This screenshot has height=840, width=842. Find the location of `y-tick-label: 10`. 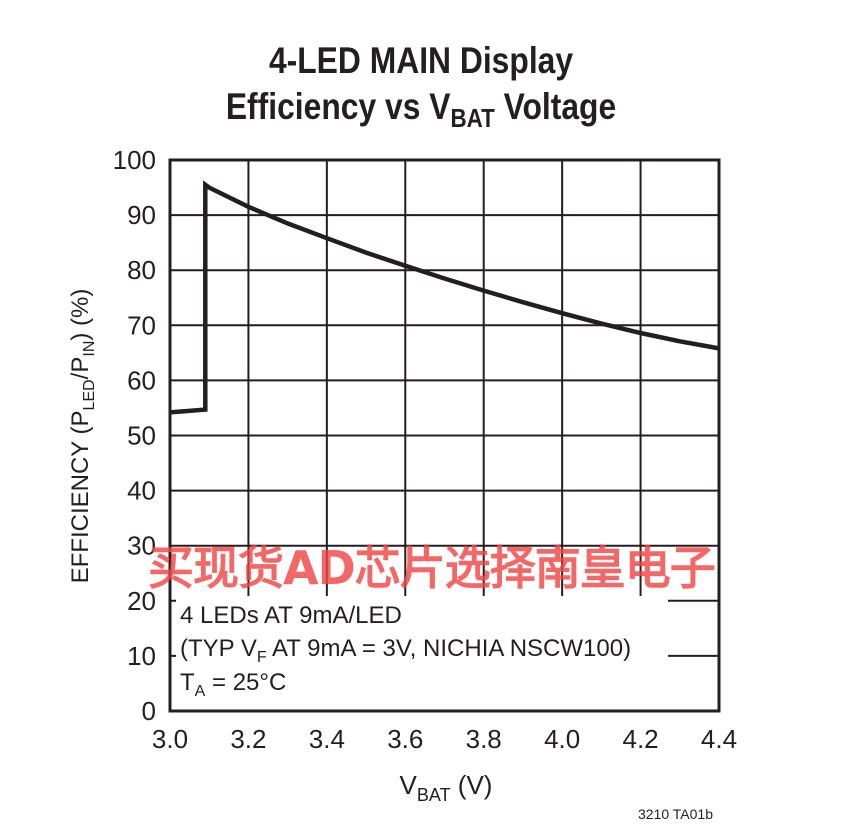

y-tick-label: 10 is located at coordinates (141, 656).